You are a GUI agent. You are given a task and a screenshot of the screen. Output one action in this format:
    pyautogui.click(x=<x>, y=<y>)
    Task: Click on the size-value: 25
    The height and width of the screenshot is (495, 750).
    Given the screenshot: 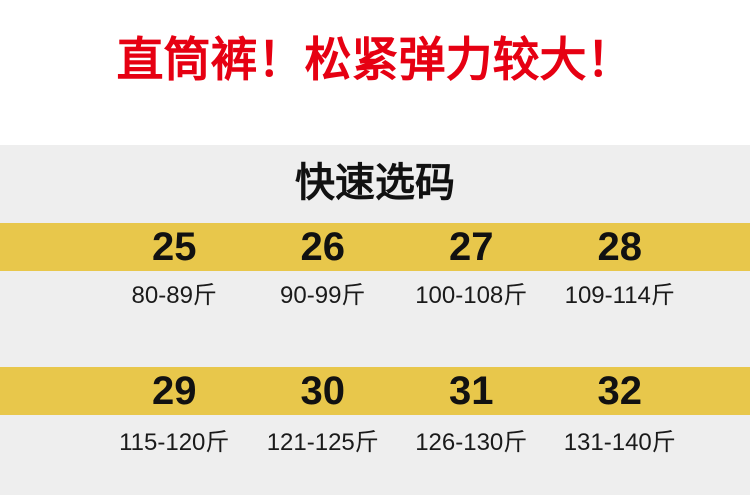 What is the action you would take?
    pyautogui.click(x=174, y=247)
    